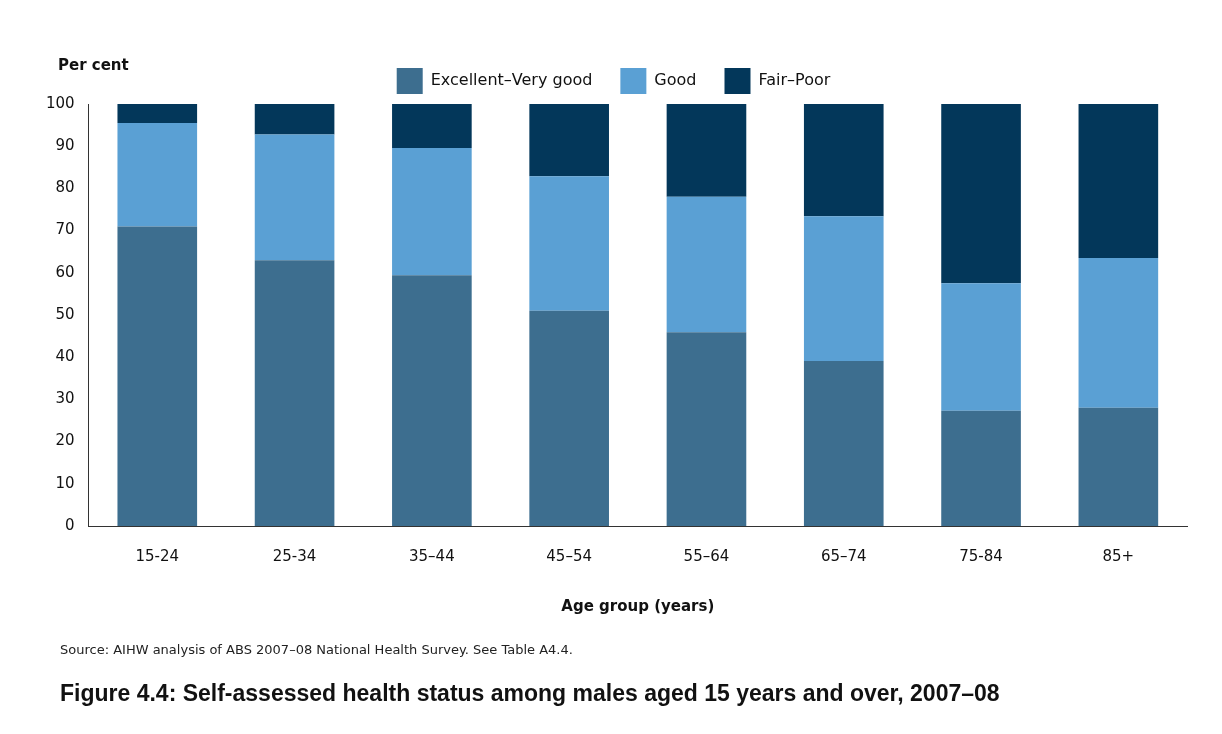 This screenshot has width=1222, height=734. What do you see at coordinates (675, 80) in the screenshot?
I see `legend-label: Good` at bounding box center [675, 80].